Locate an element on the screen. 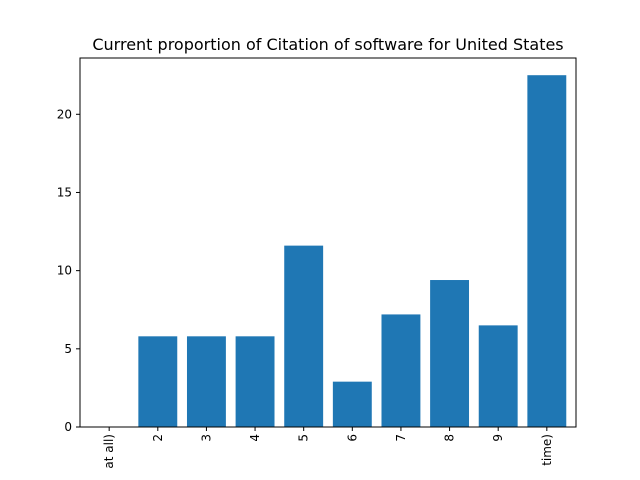 The width and height of the screenshot is (640, 480). x-axis-ticks: at all) 2 3 4 5 6 7 8 9 time) is located at coordinates (328, 448).